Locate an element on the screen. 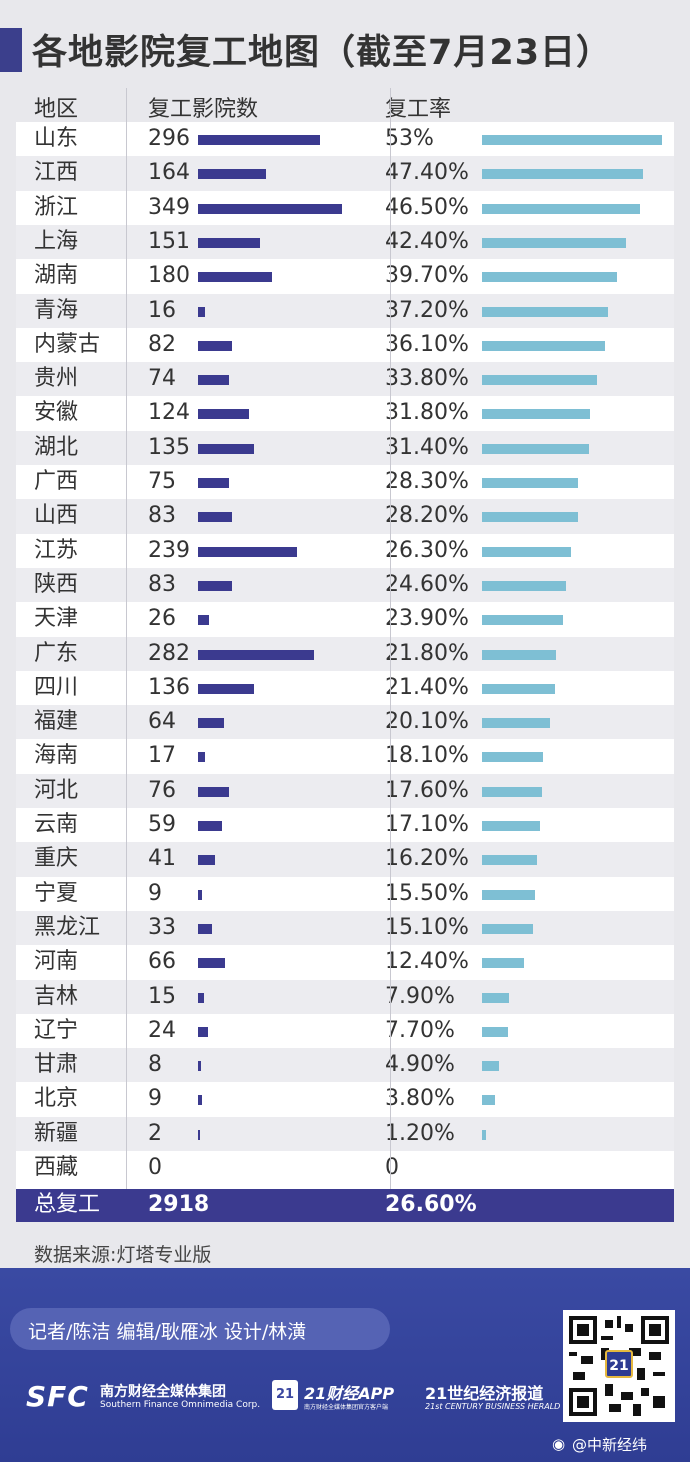 This screenshot has width=690, height=1462. qr-code-icon: 21 is located at coordinates (619, 1366).